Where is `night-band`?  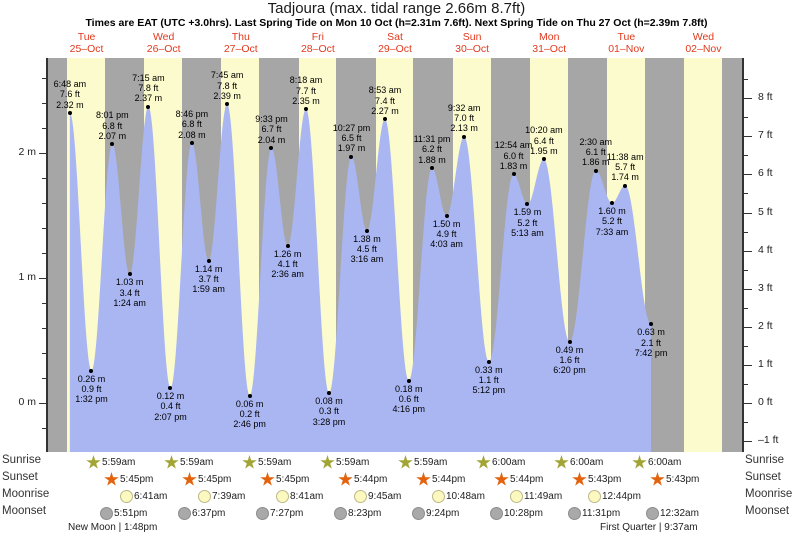 night-band is located at coordinates (731, 255).